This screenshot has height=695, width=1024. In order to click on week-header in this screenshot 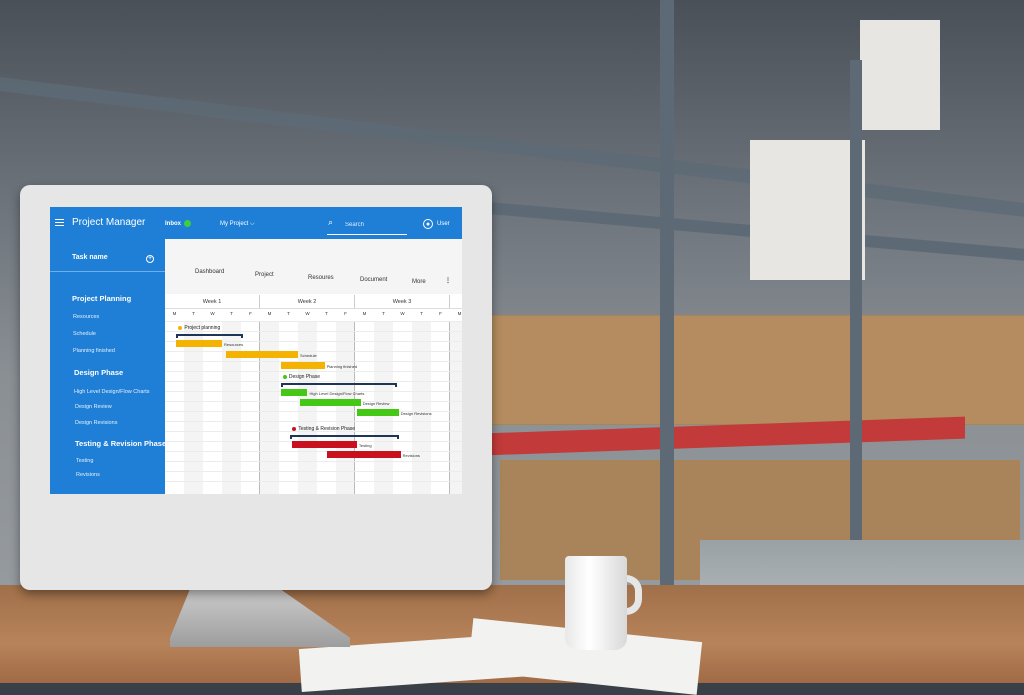, I will do `click(456, 302)`.